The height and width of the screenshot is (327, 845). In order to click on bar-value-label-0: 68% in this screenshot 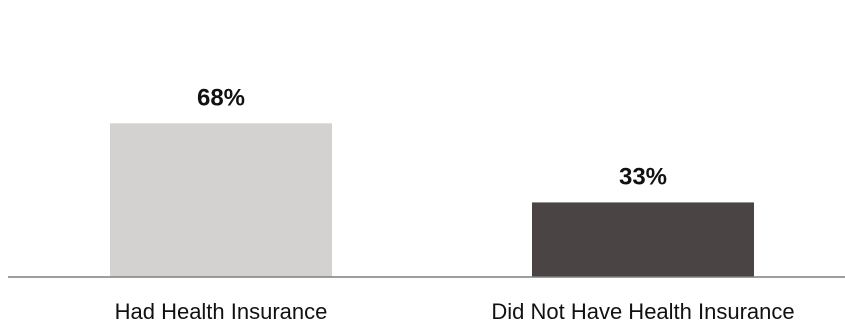, I will do `click(221, 97)`.